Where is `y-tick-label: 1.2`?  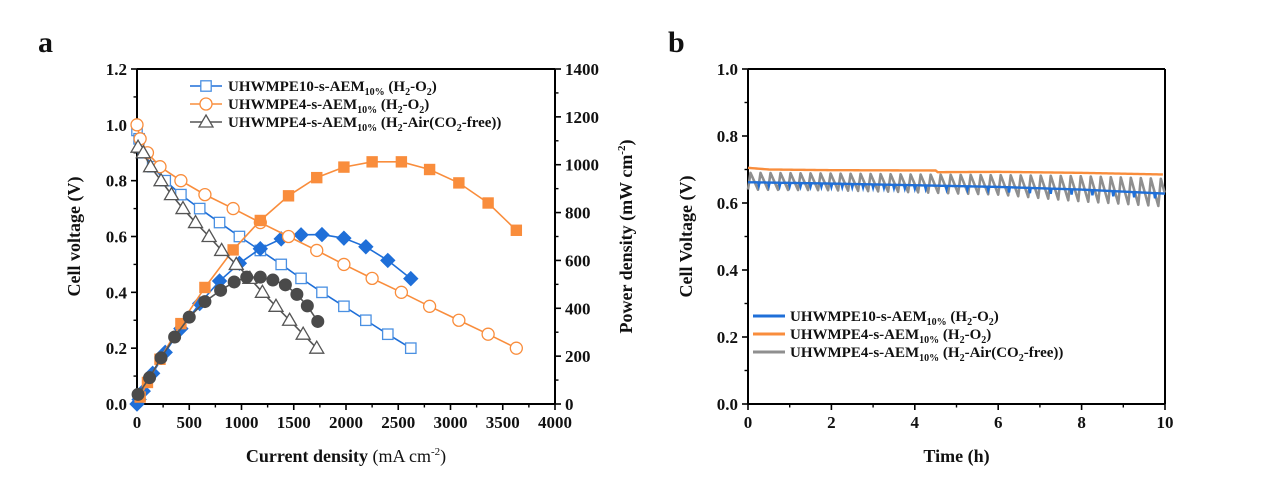 y-tick-label: 1.2 is located at coordinates (116, 69).